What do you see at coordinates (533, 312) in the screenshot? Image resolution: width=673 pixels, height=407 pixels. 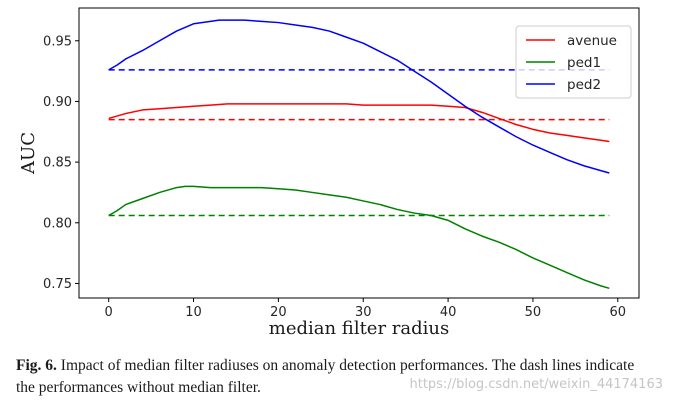 I see `x-tick-label: 50` at bounding box center [533, 312].